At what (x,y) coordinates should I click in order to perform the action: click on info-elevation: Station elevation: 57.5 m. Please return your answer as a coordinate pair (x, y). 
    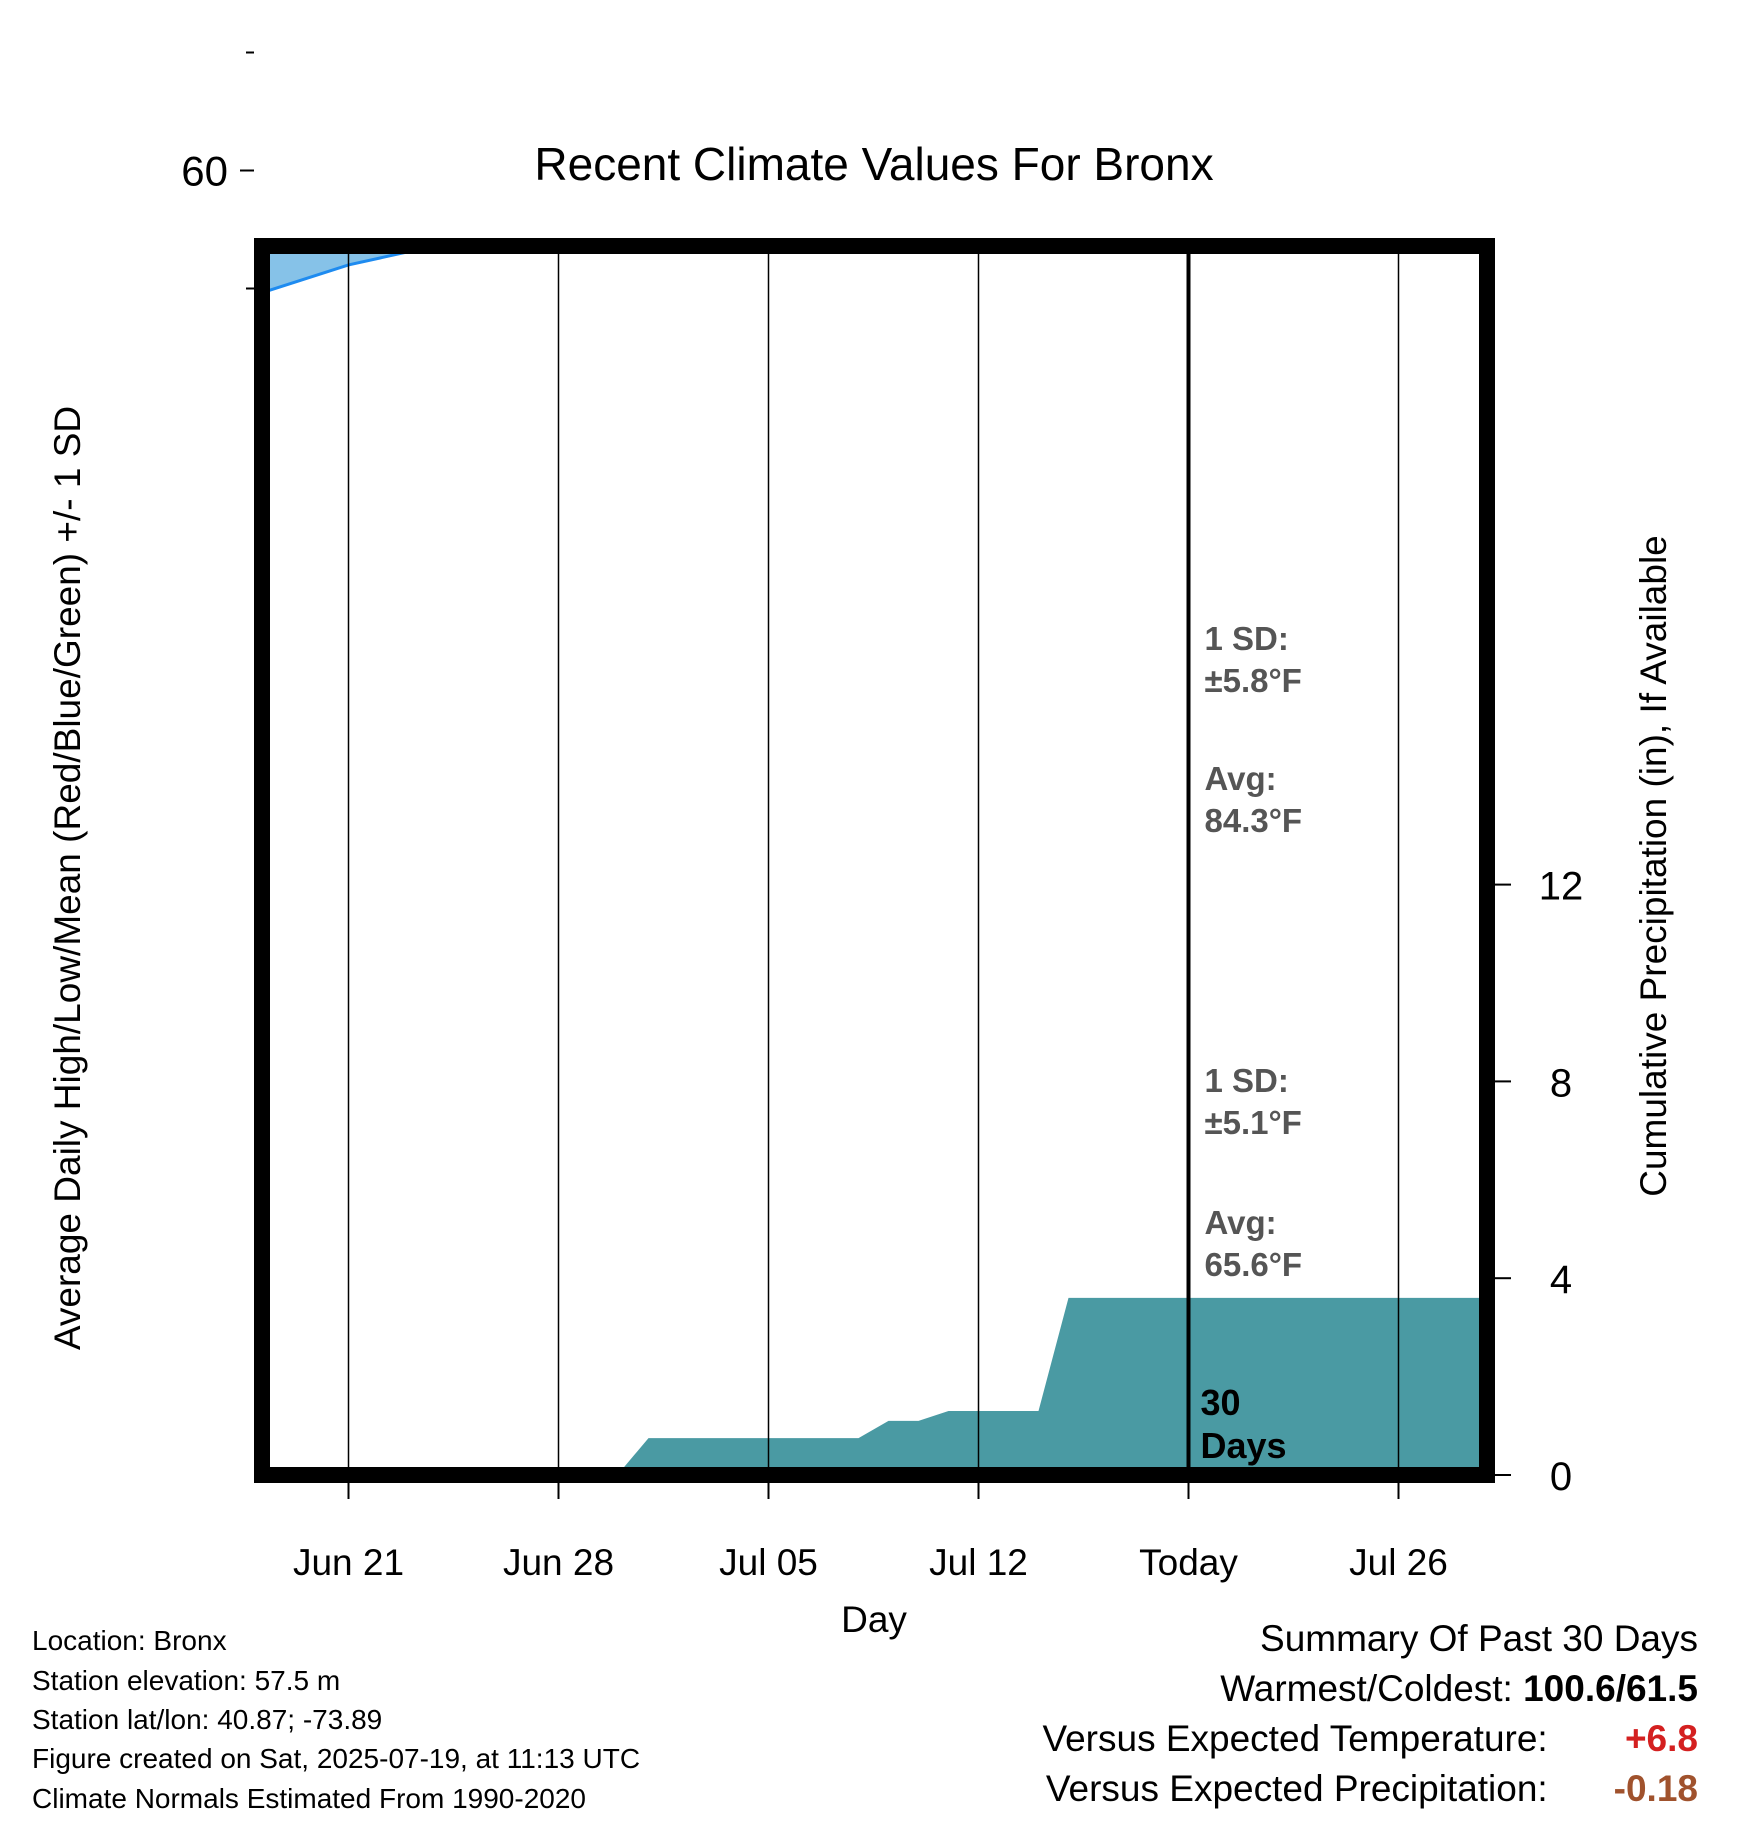
    Looking at the image, I should click on (186, 1680).